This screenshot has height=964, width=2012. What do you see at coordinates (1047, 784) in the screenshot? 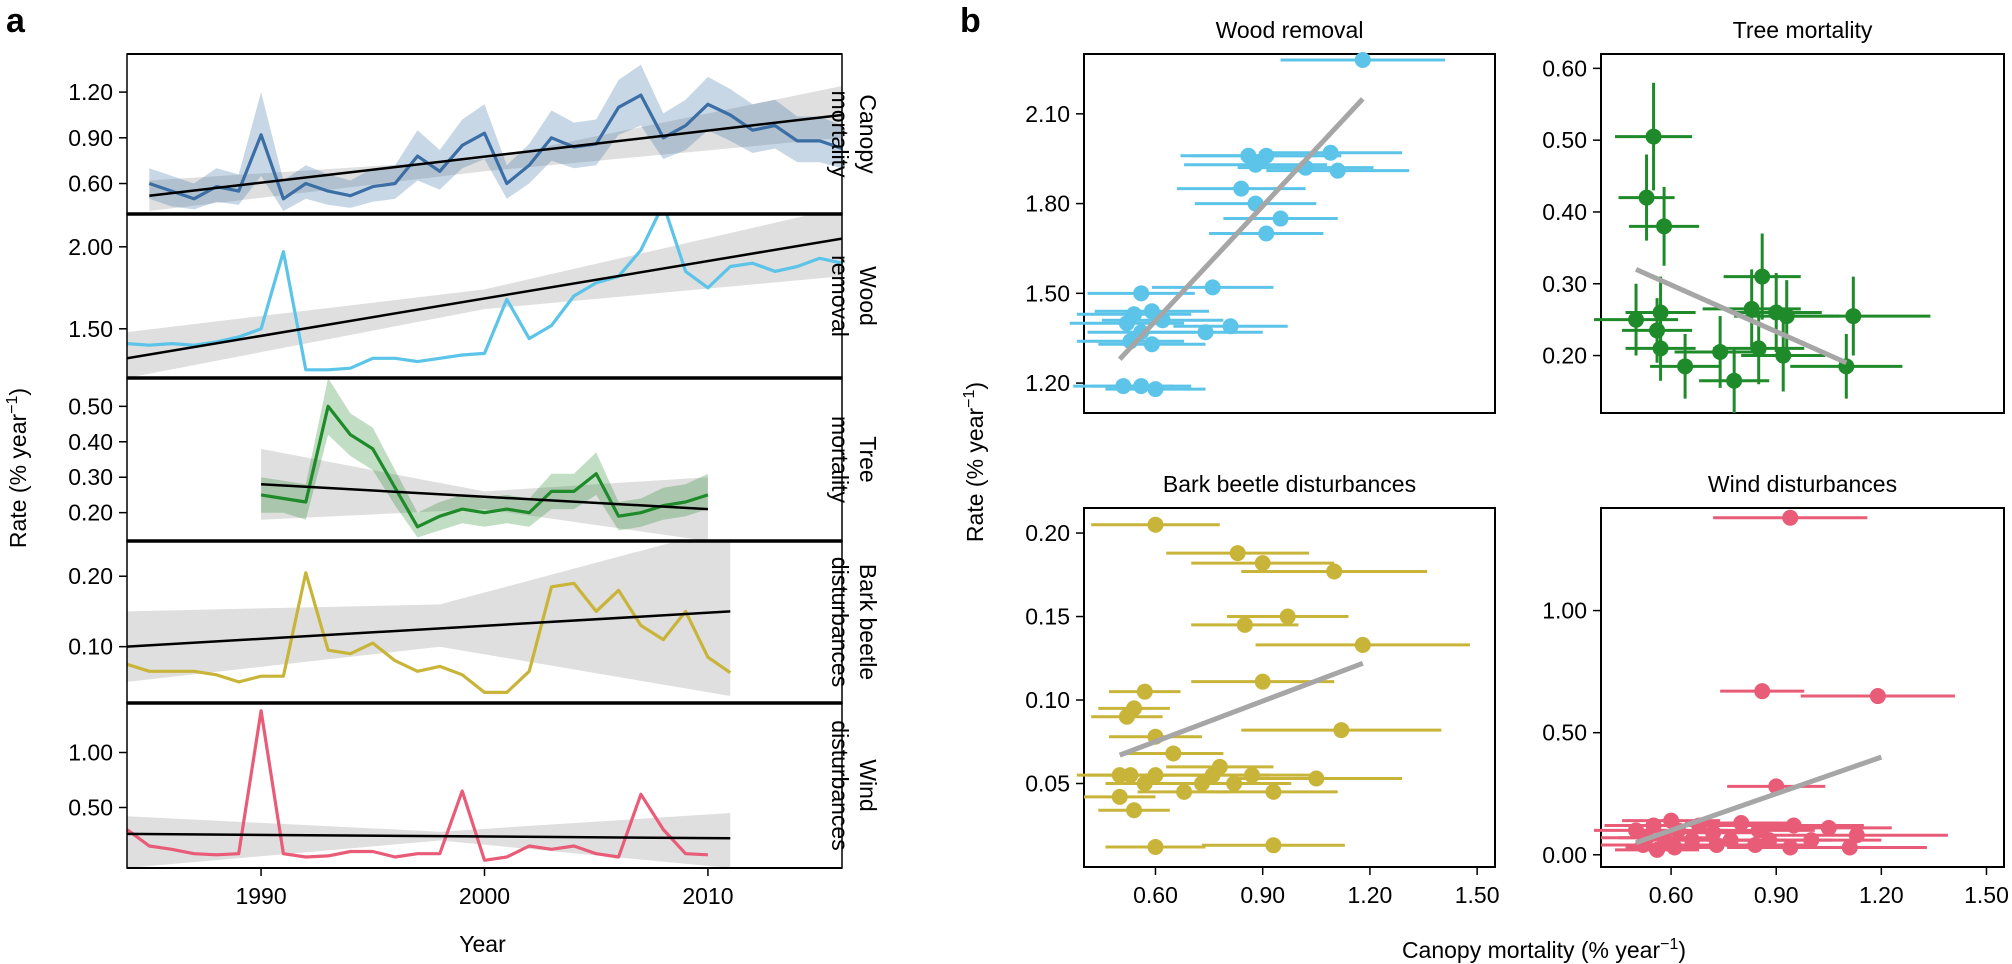
I see `y-tick-label-b: 0.05` at bounding box center [1047, 784].